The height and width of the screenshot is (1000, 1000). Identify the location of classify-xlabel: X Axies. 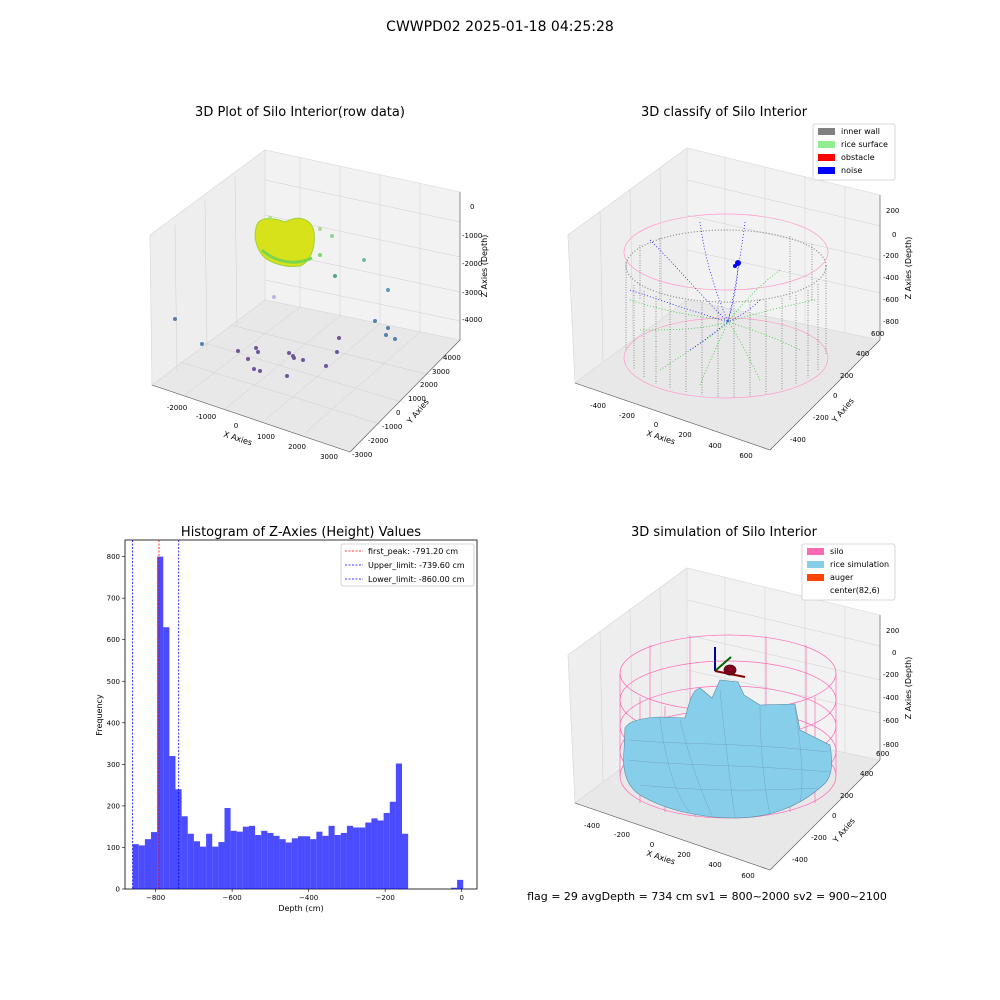
(660, 438).